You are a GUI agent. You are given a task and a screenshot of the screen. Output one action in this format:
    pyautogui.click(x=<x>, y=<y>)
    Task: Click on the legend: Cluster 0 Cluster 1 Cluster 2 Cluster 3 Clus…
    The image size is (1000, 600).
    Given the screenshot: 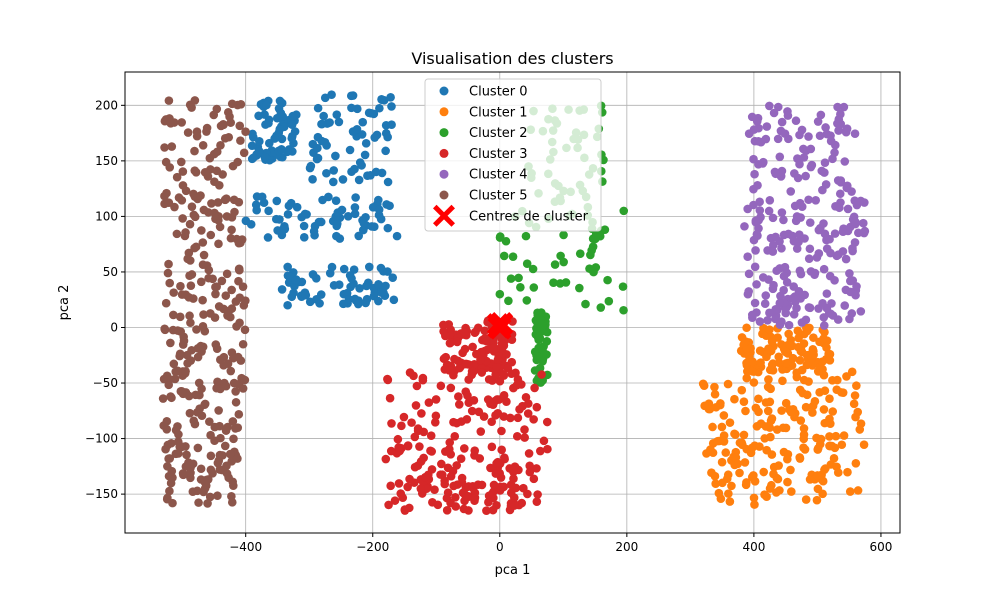 What is the action you would take?
    pyautogui.click(x=513, y=155)
    